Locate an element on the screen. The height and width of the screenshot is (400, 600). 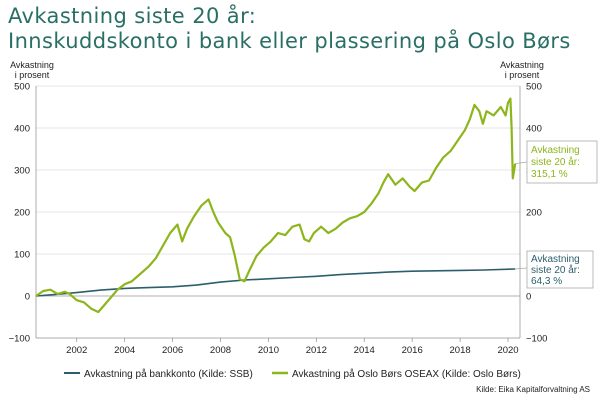
oseax-callout-line2: siste 20 år: is located at coordinates (555, 162).